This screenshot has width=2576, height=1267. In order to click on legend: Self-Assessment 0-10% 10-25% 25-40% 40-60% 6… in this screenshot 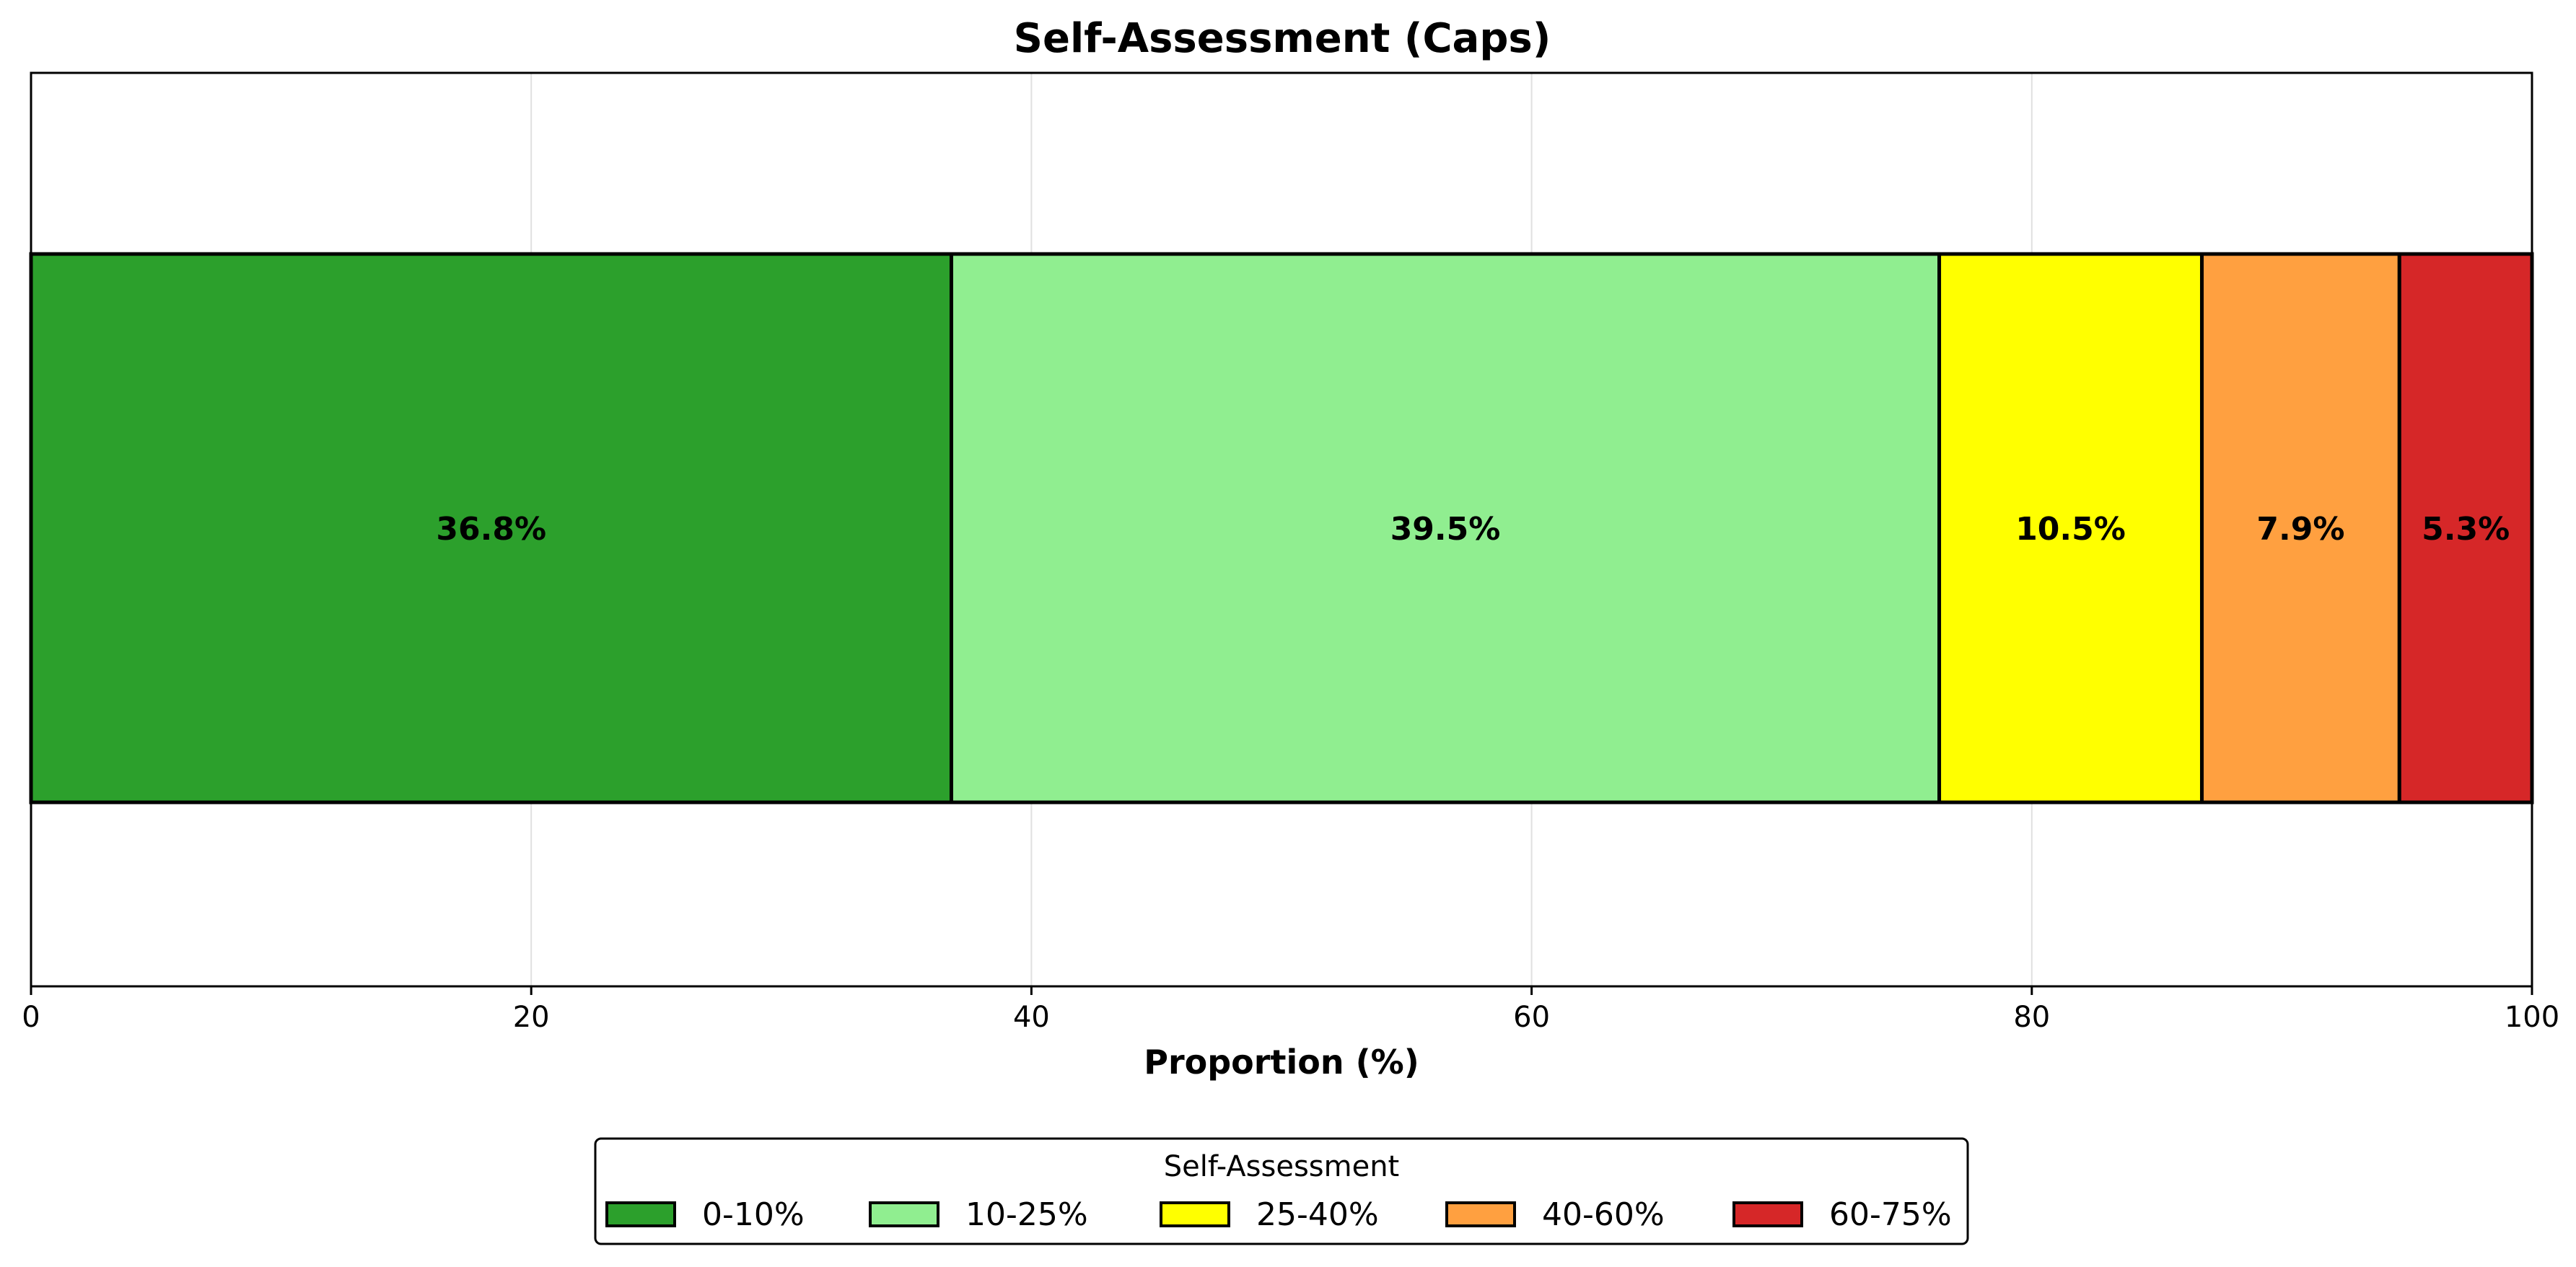, I will do `click(1281, 1191)`.